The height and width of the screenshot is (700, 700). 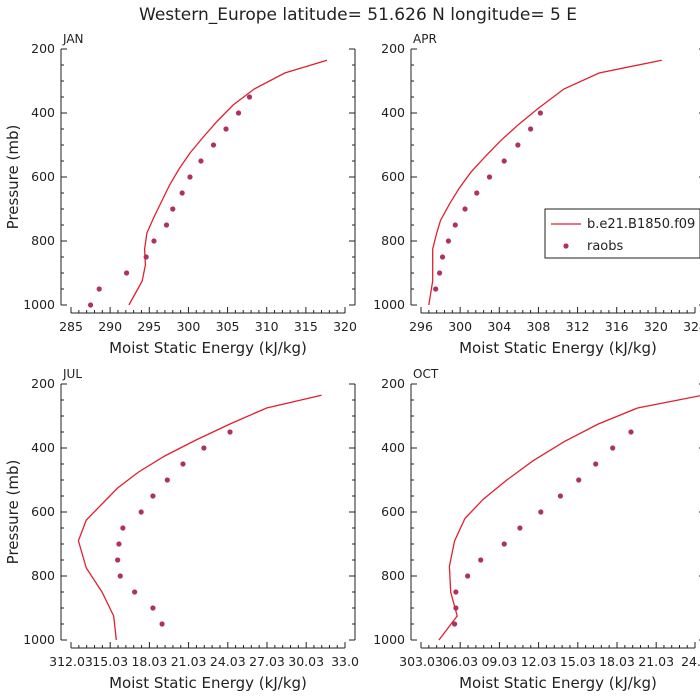 I want to click on panel-label: JAN, so click(x=73, y=39).